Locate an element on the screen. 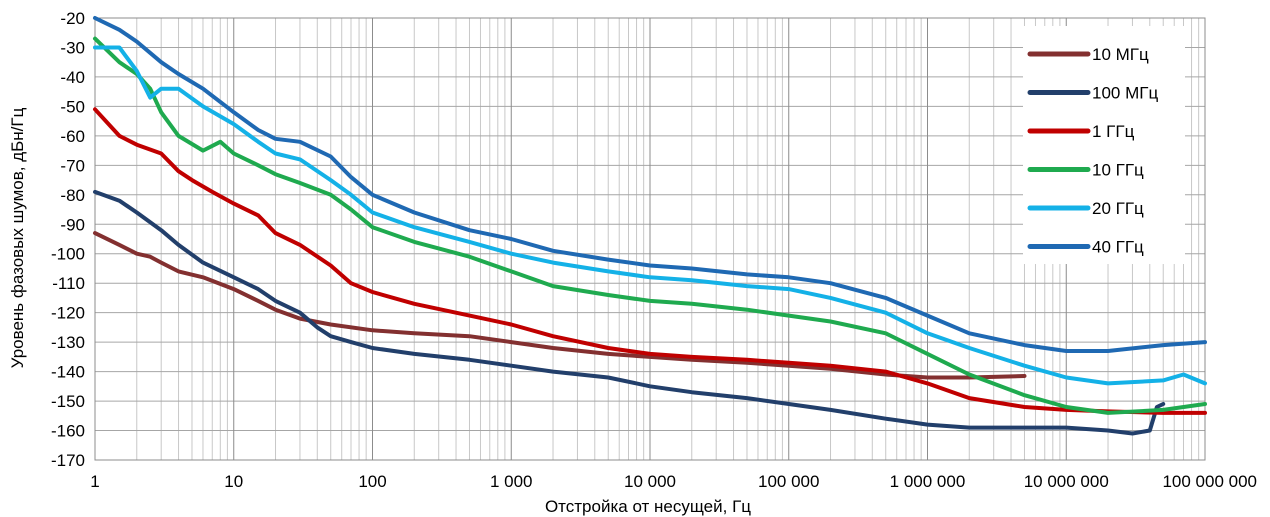 The image size is (1270, 517). y-tick-label: -30 is located at coordinates (72, 47).